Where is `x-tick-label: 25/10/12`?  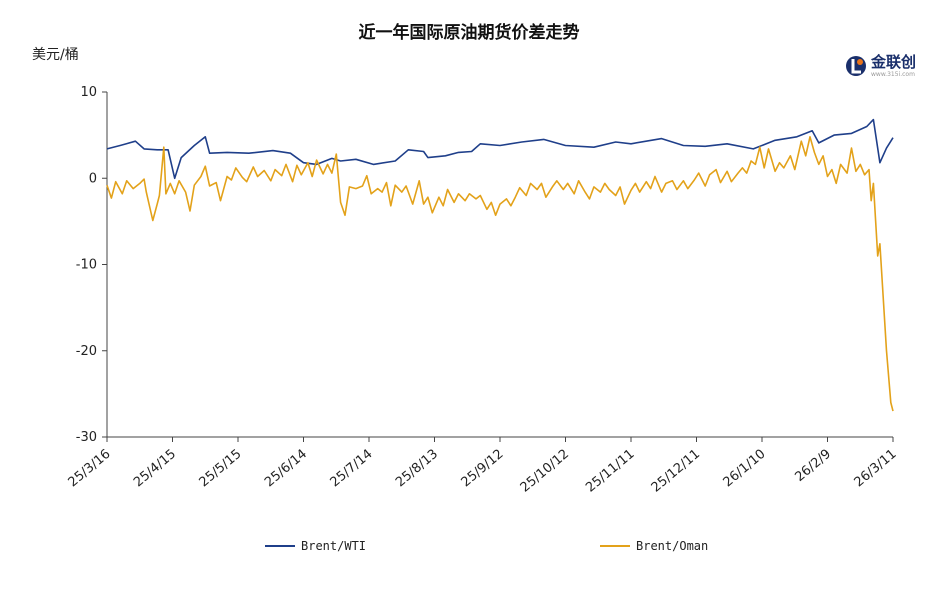
x-tick-label: 25/10/12 is located at coordinates (545, 471).